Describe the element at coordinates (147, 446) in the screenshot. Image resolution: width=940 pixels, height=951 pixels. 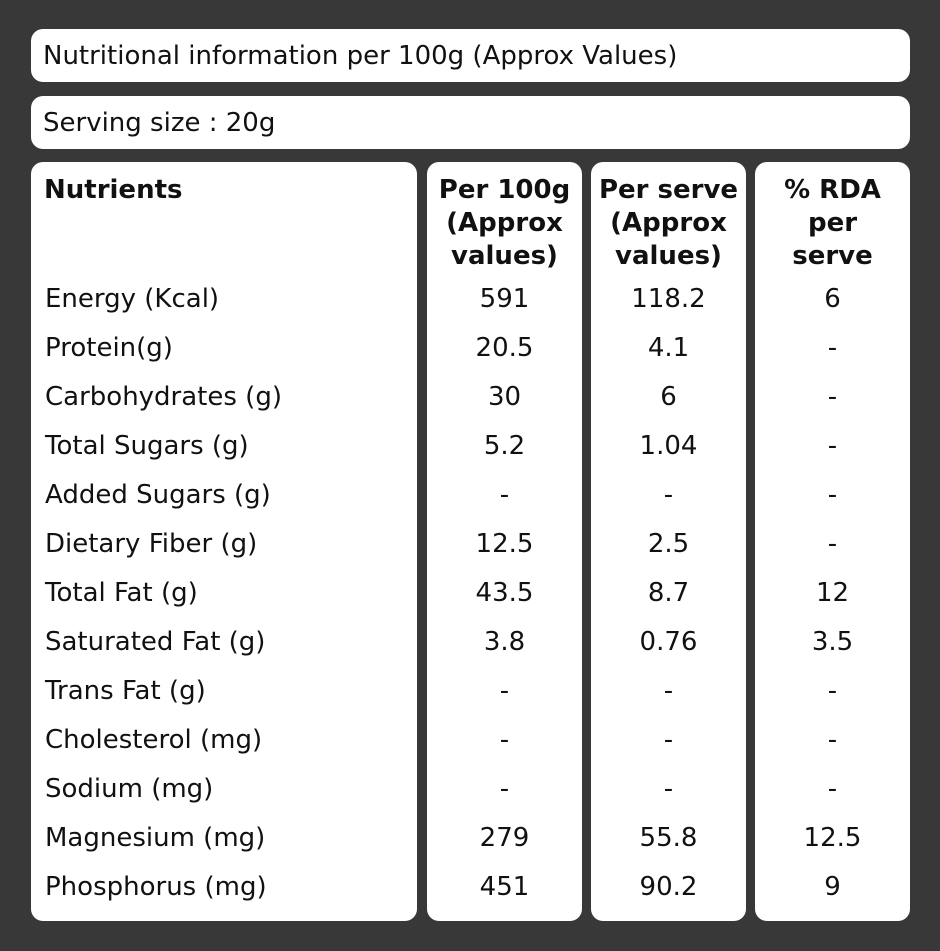
I see `nutrient-label: Total Sugars (g)` at that location.